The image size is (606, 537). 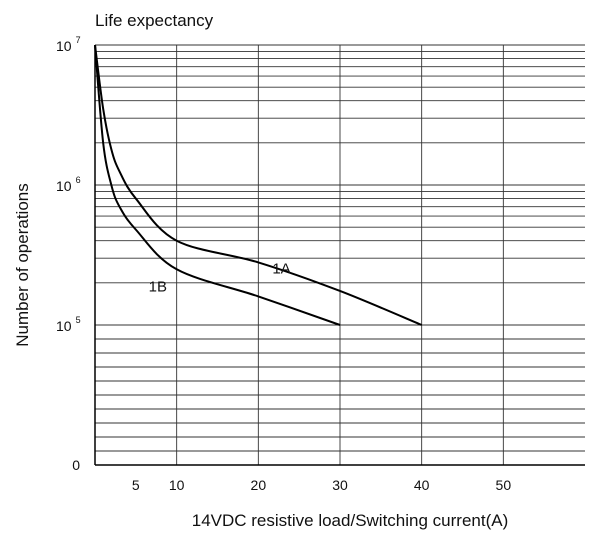 What do you see at coordinates (340, 485) in the screenshot?
I see `x-tick-label: 30` at bounding box center [340, 485].